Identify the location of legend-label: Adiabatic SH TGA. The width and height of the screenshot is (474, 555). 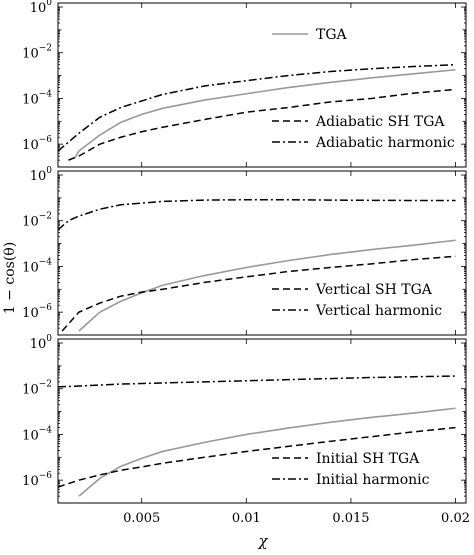
(380, 122).